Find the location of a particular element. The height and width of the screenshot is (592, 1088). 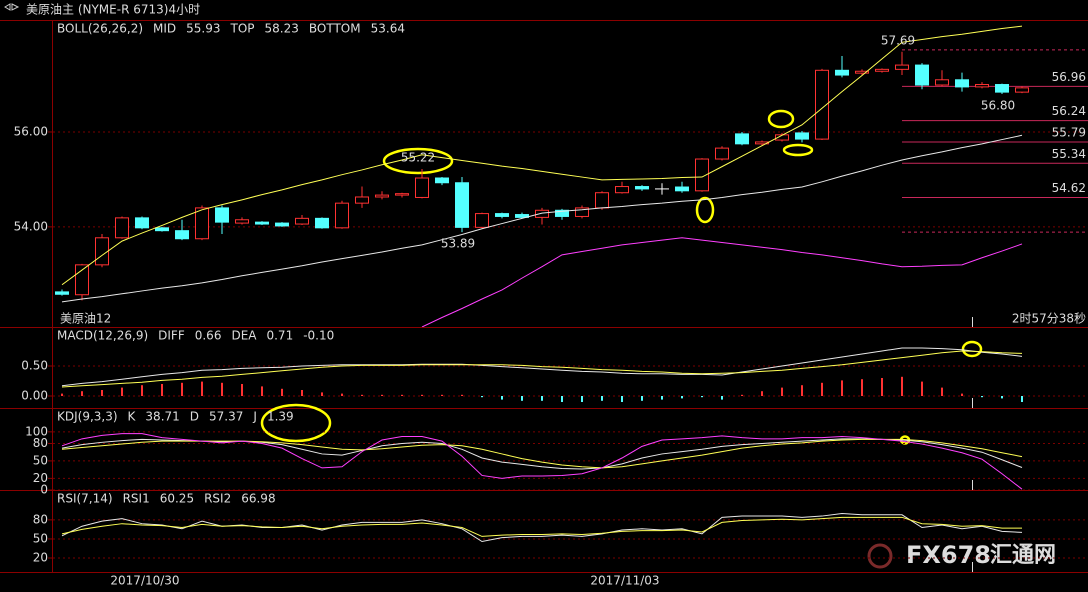

legend-value: -0.10 is located at coordinates (318, 336).